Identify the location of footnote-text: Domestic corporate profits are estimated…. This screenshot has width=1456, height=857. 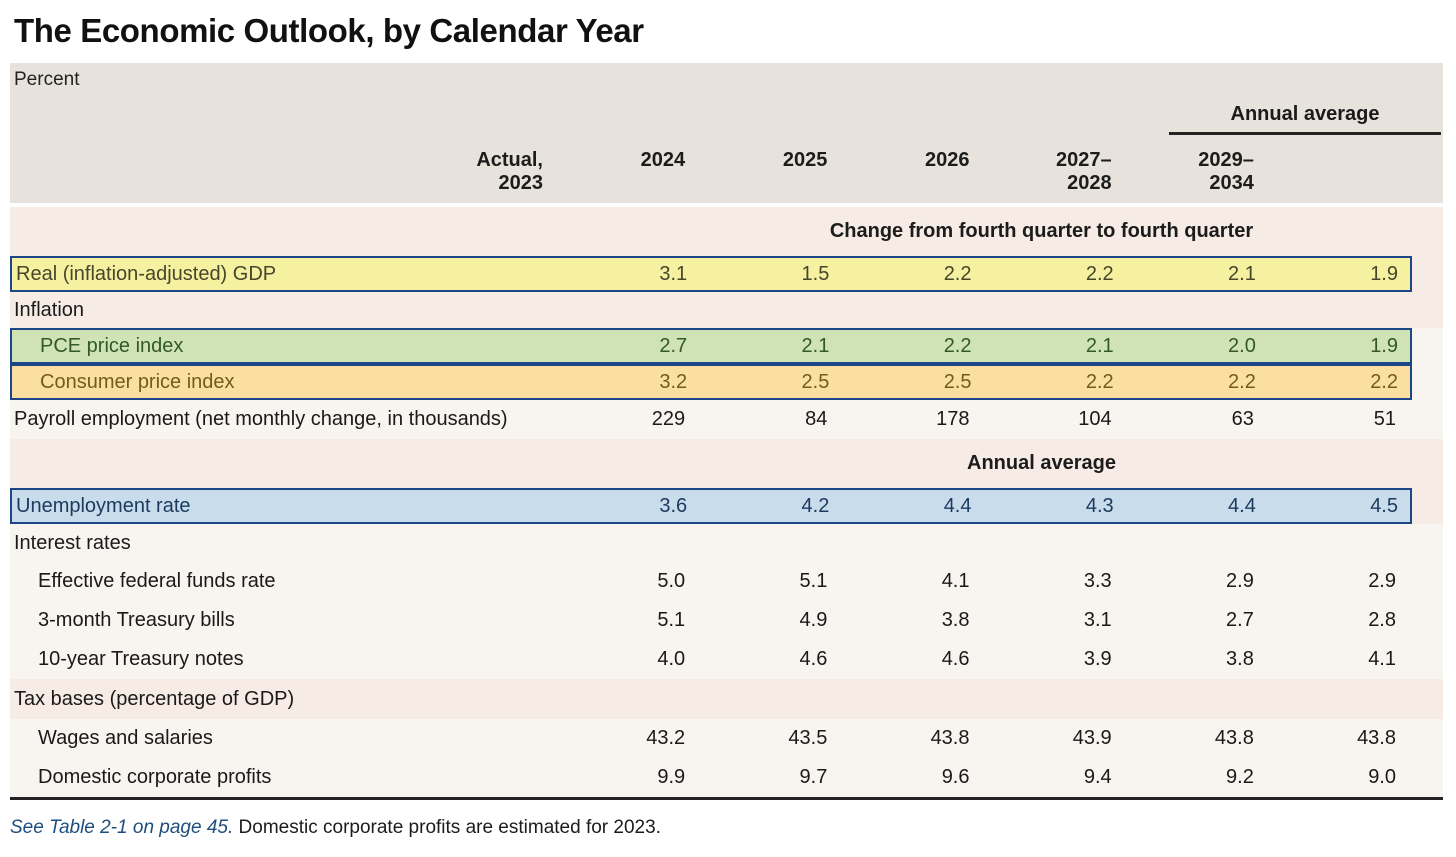
(447, 827).